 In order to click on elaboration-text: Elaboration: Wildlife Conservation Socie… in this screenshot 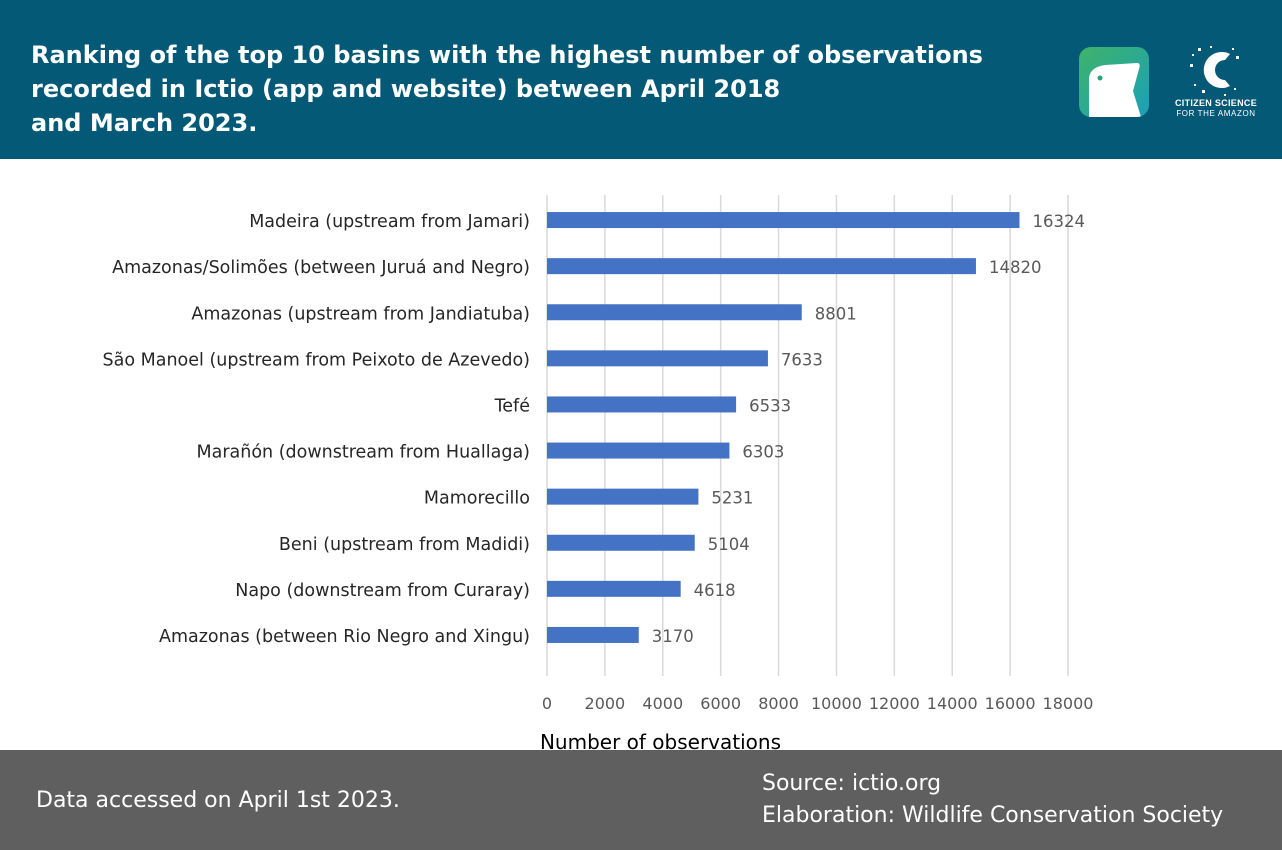, I will do `click(993, 815)`.